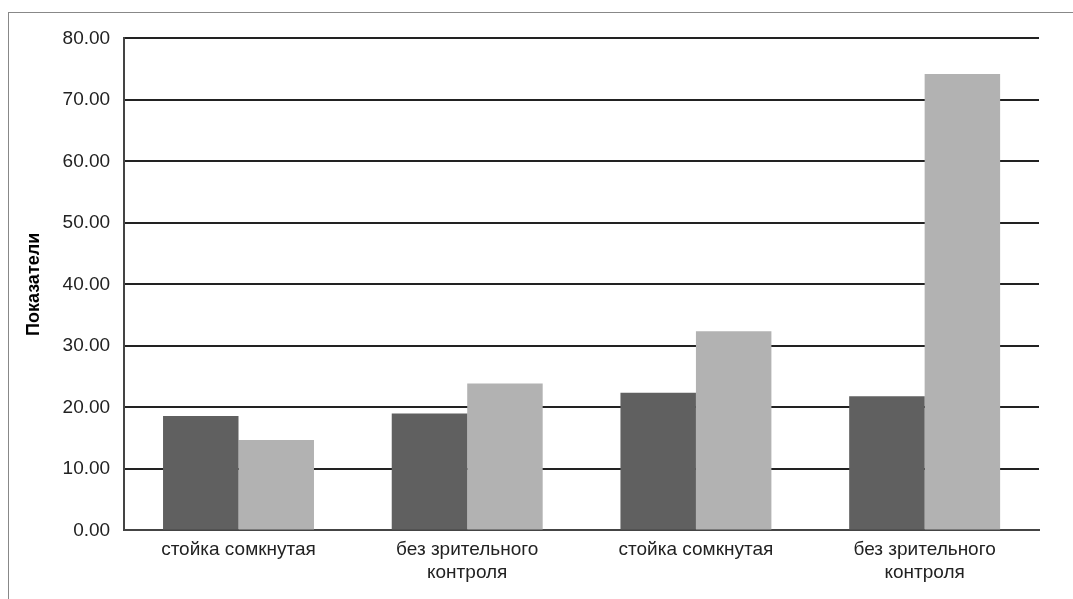 This screenshot has height=599, width=1073. I want to click on y-tick-label: 50.00, so click(86, 222).